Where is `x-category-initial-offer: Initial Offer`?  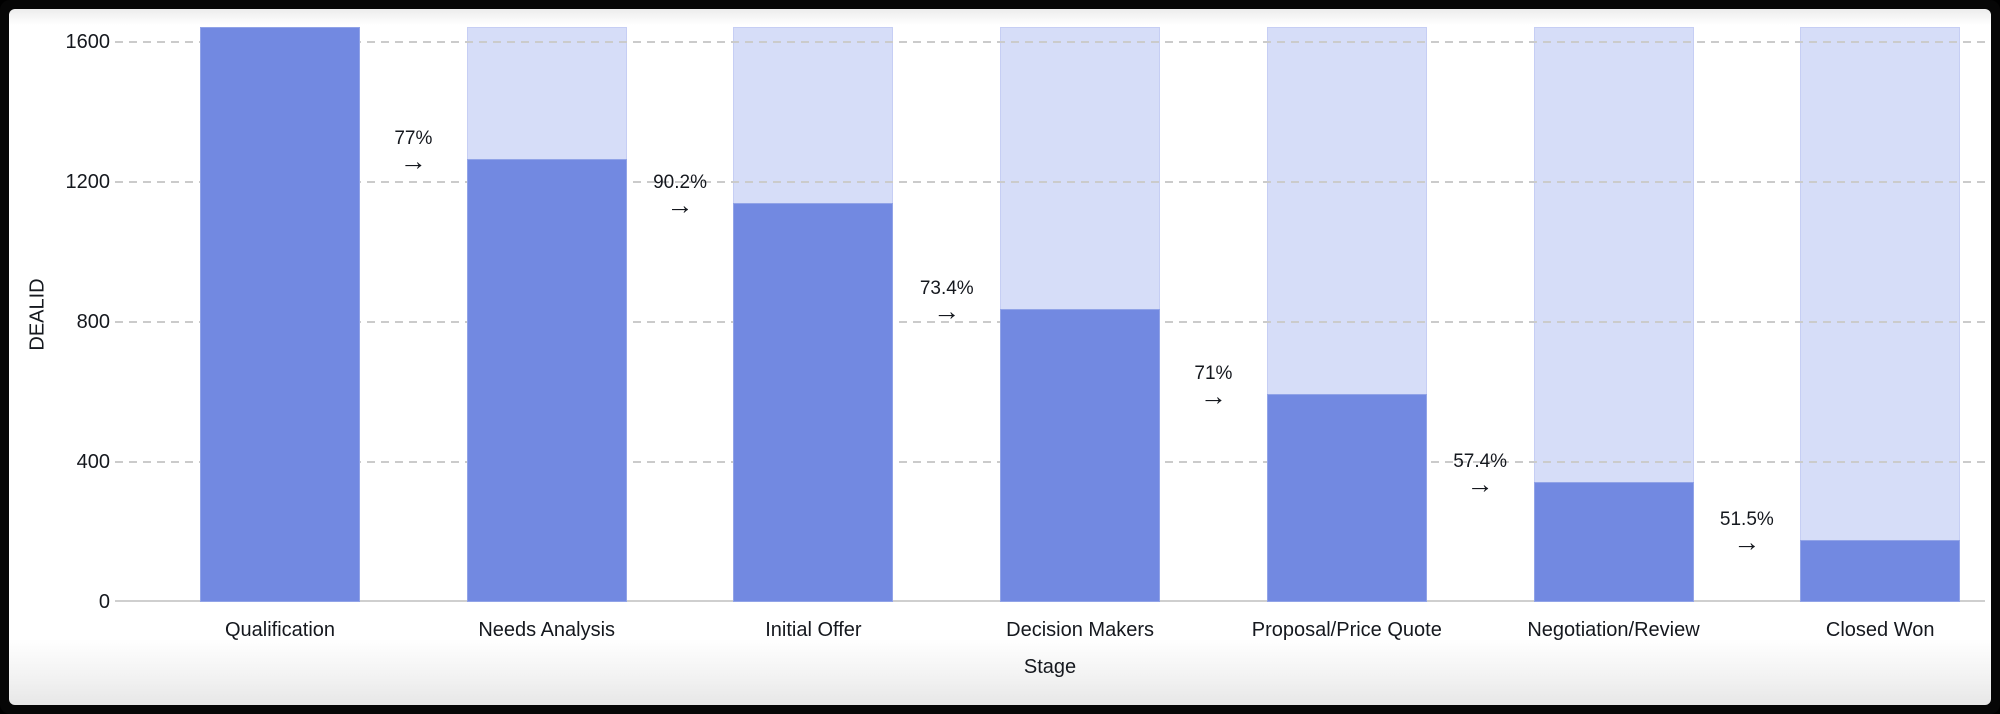 x-category-initial-offer: Initial Offer is located at coordinates (813, 630).